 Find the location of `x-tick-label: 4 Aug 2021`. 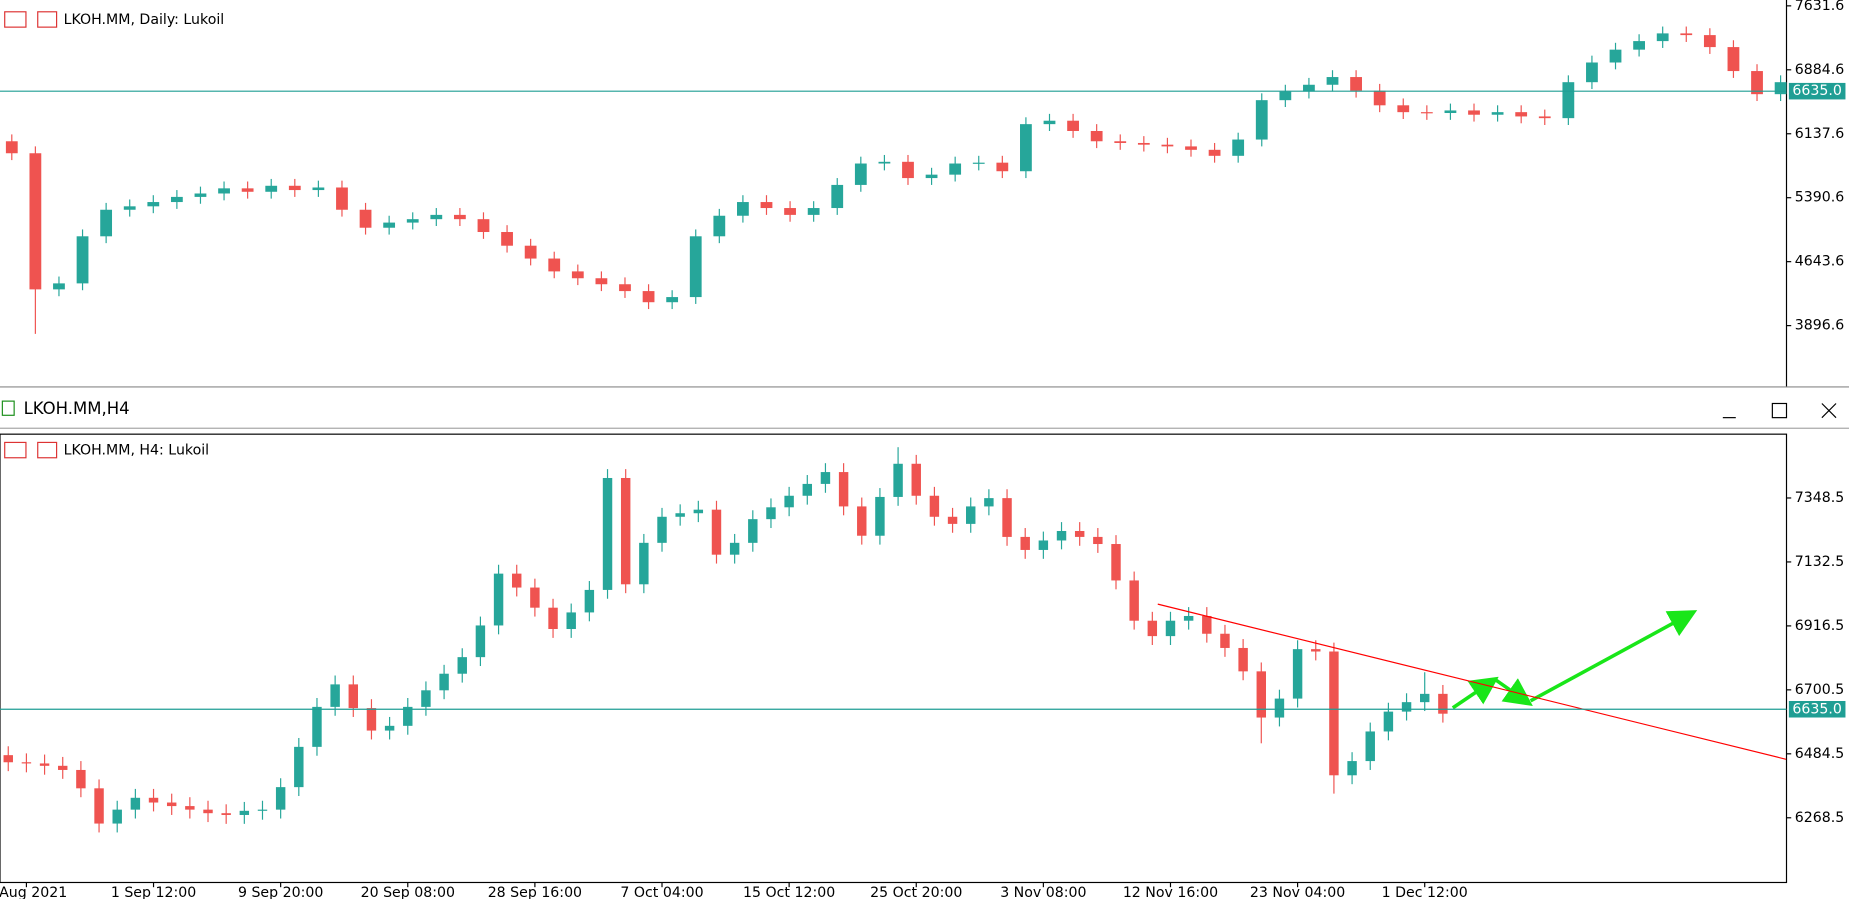

x-tick-label: 4 Aug 2021 is located at coordinates (33, 892).